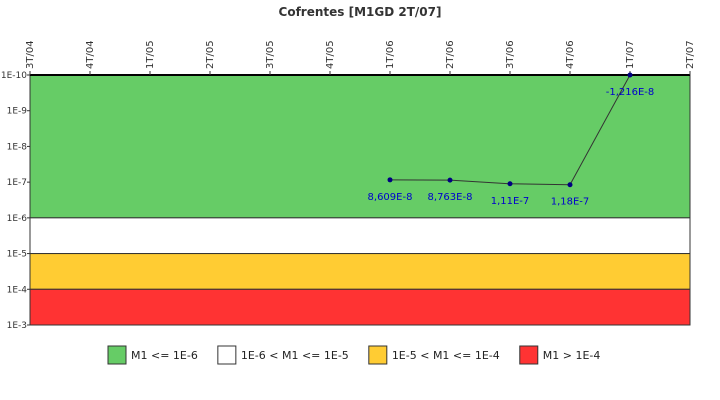  What do you see at coordinates (572, 355) in the screenshot?
I see `legend-label: M1 > 1E-4` at bounding box center [572, 355].